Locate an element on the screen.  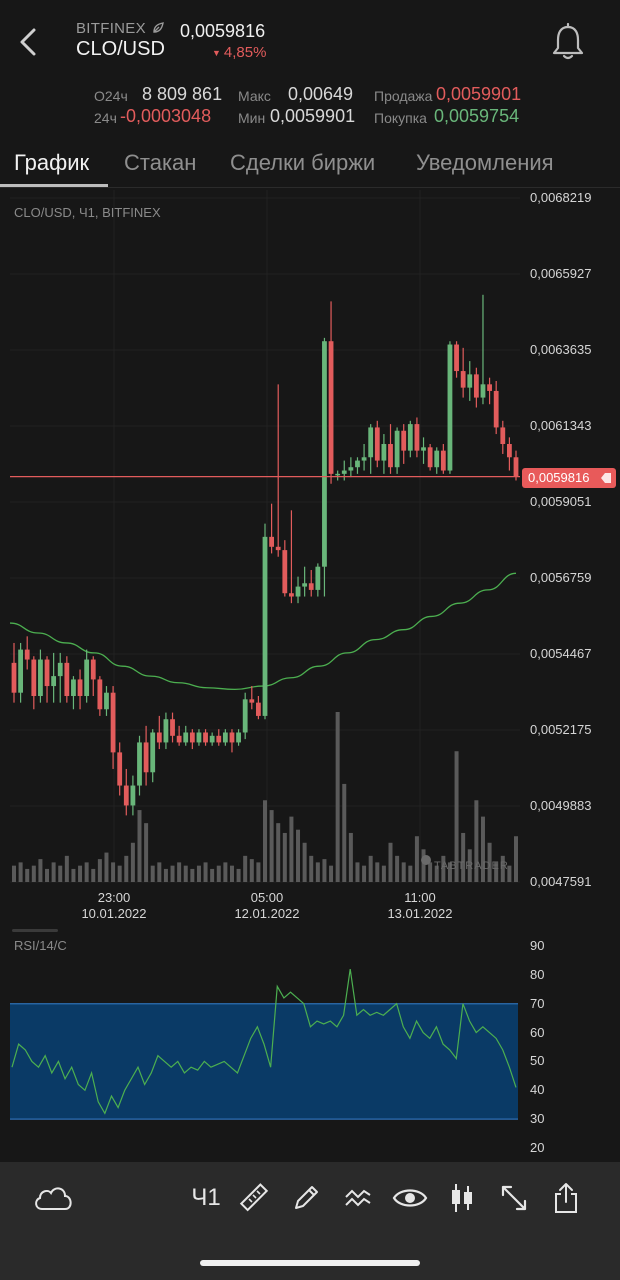
watermark-text: TABTRADER is located at coordinates (471, 866).